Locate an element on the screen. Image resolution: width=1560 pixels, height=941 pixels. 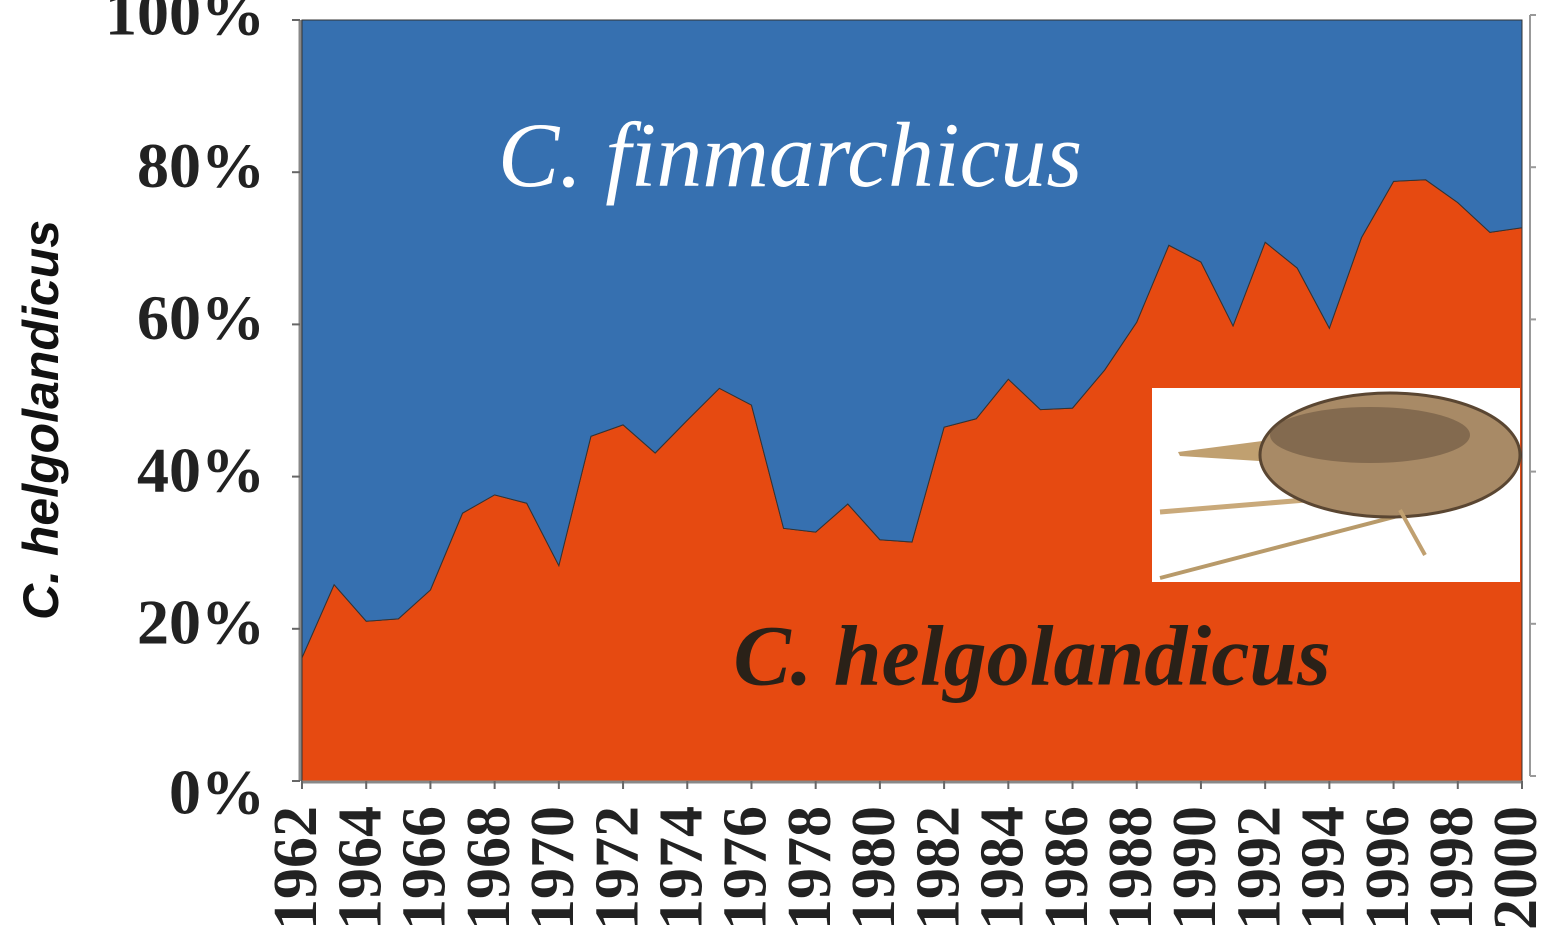
x-tick-label: 1968 is located at coordinates (489, 868).